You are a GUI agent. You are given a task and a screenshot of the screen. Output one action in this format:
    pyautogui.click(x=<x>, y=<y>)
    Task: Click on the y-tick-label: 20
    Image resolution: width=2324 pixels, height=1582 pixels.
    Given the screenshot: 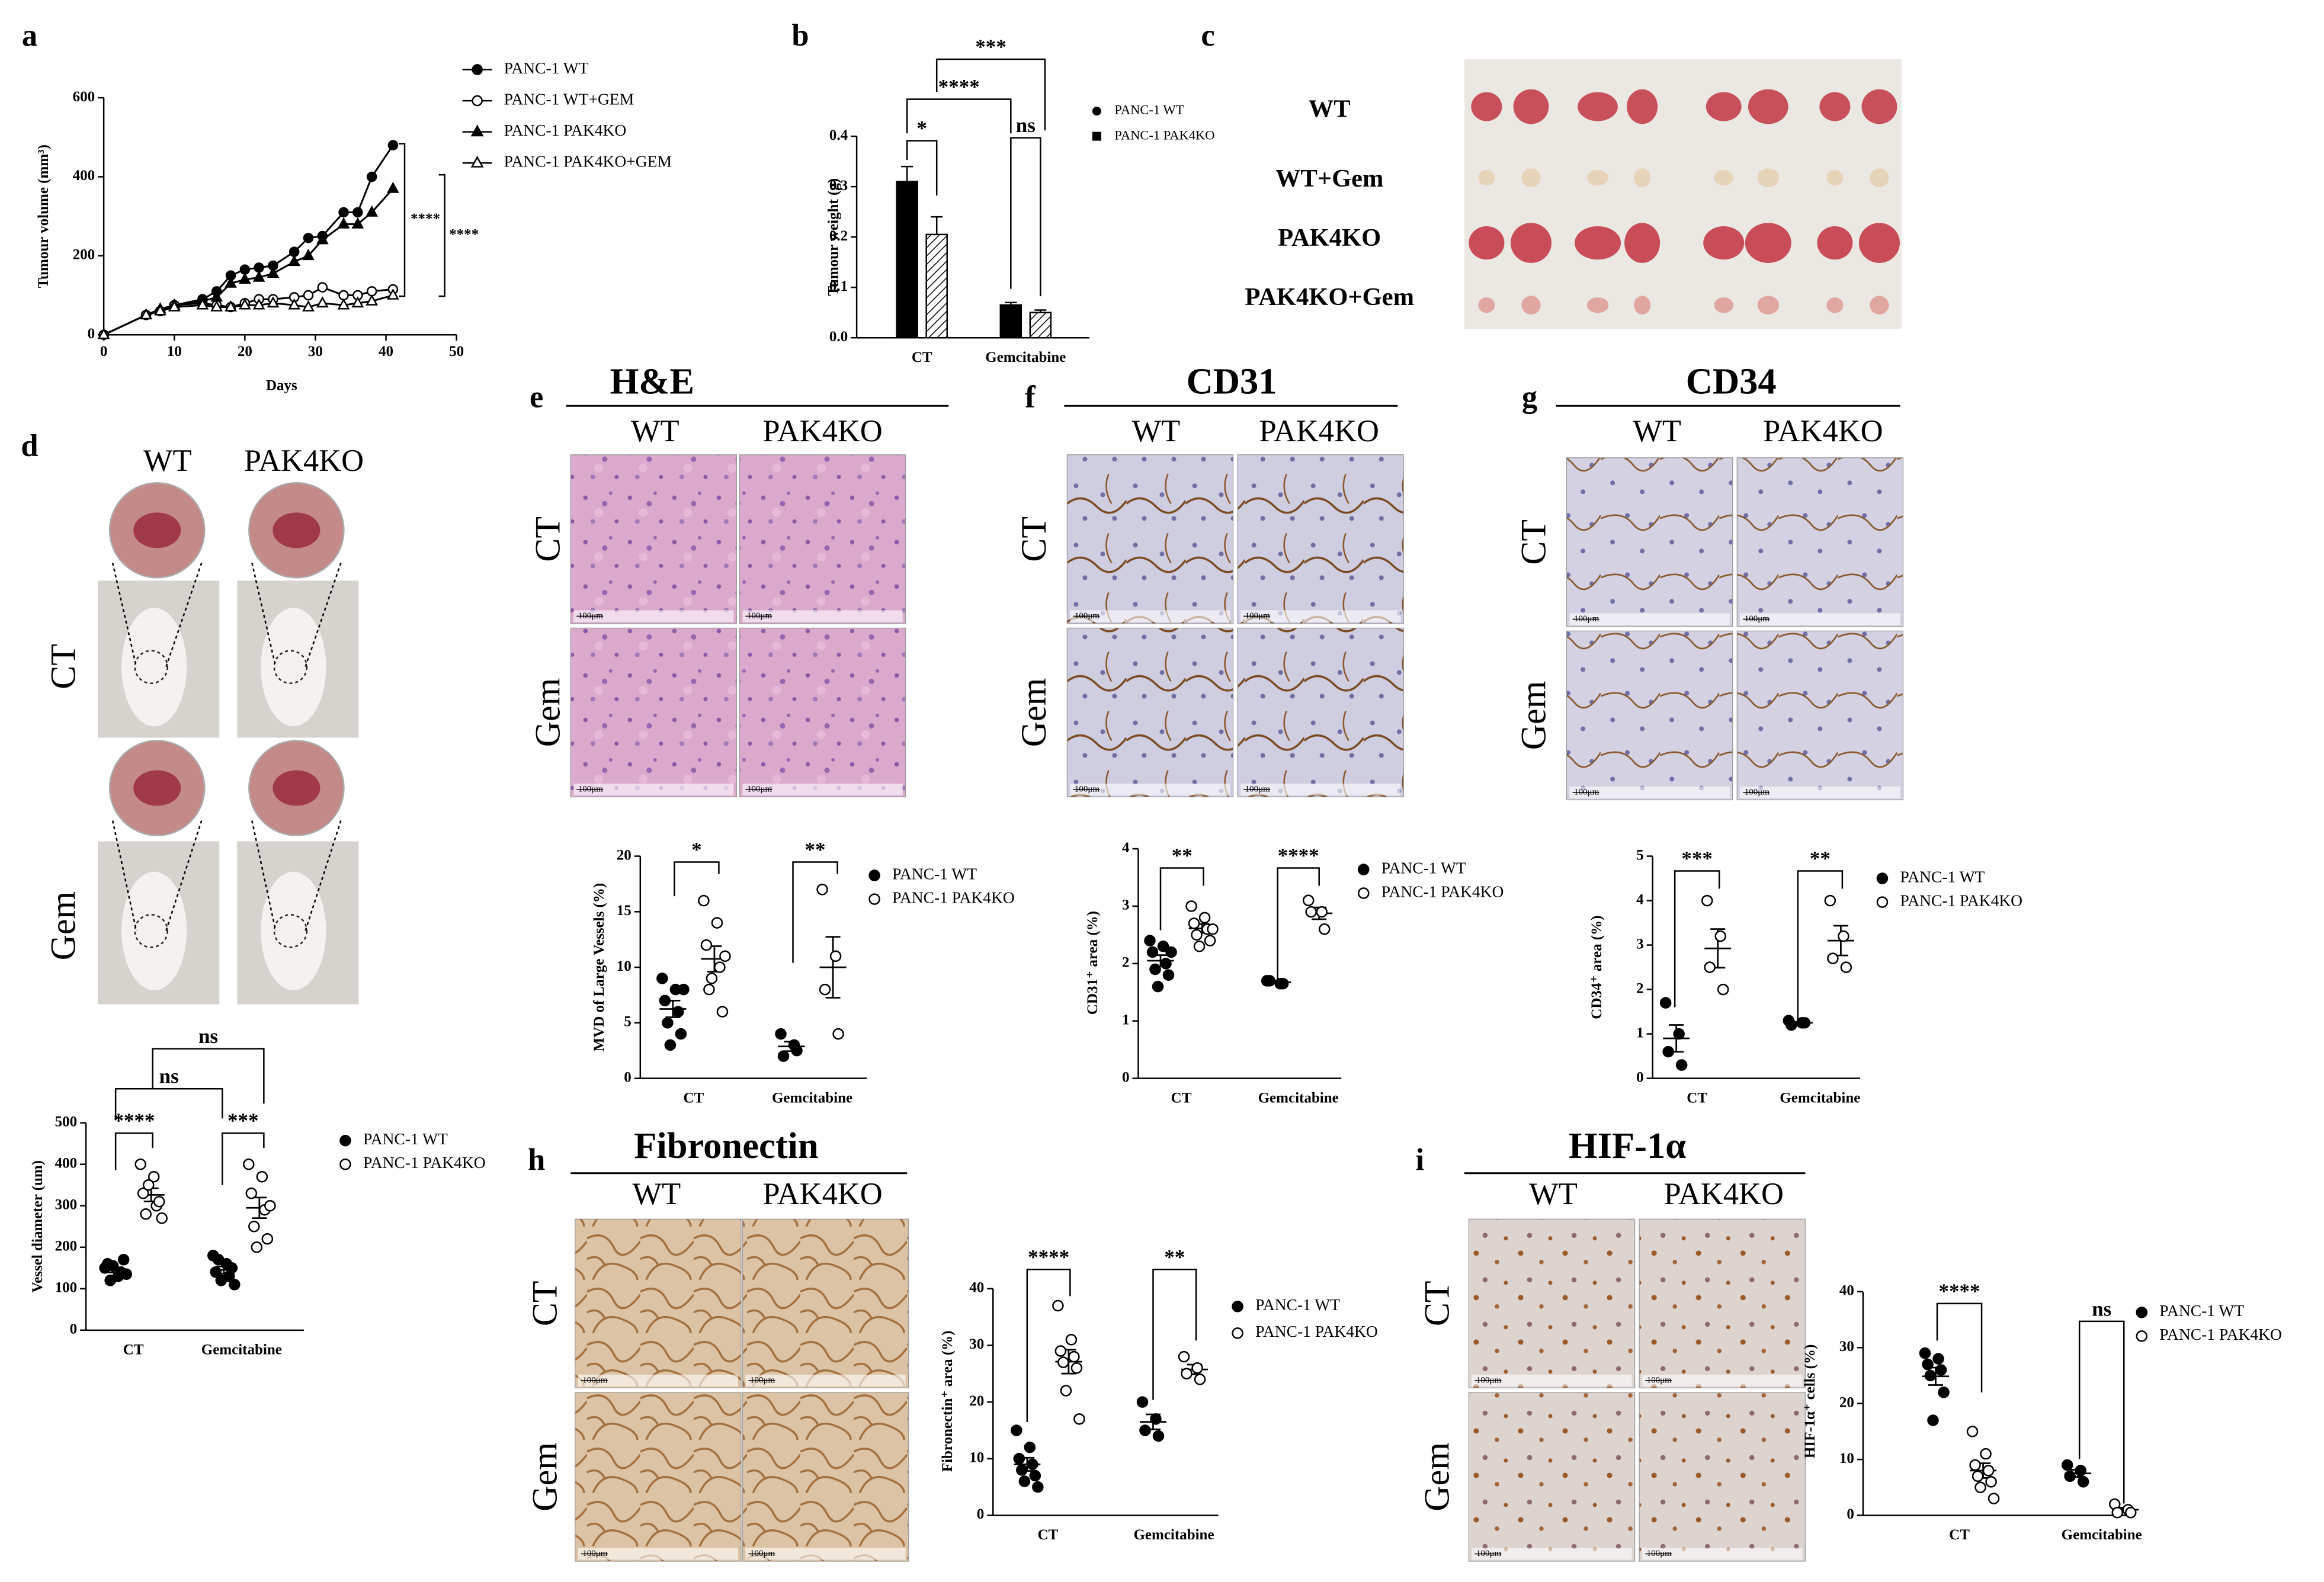 What is the action you would take?
    pyautogui.click(x=976, y=1401)
    